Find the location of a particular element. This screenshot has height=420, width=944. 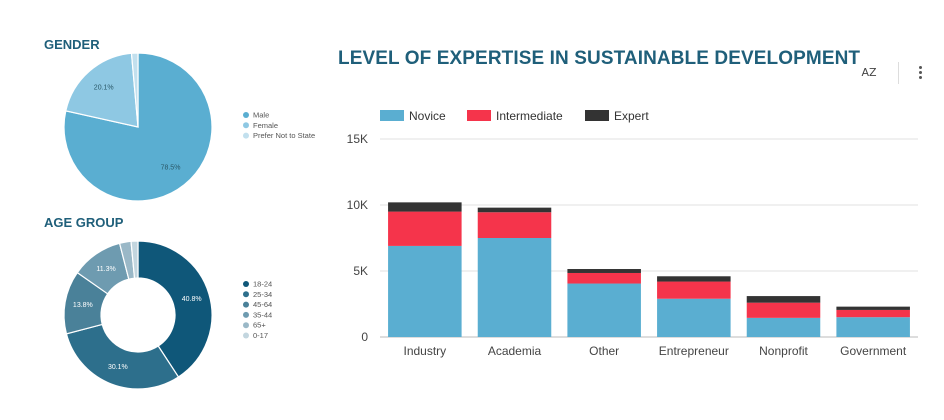

age-slice-label: 11.3% is located at coordinates (105, 269).